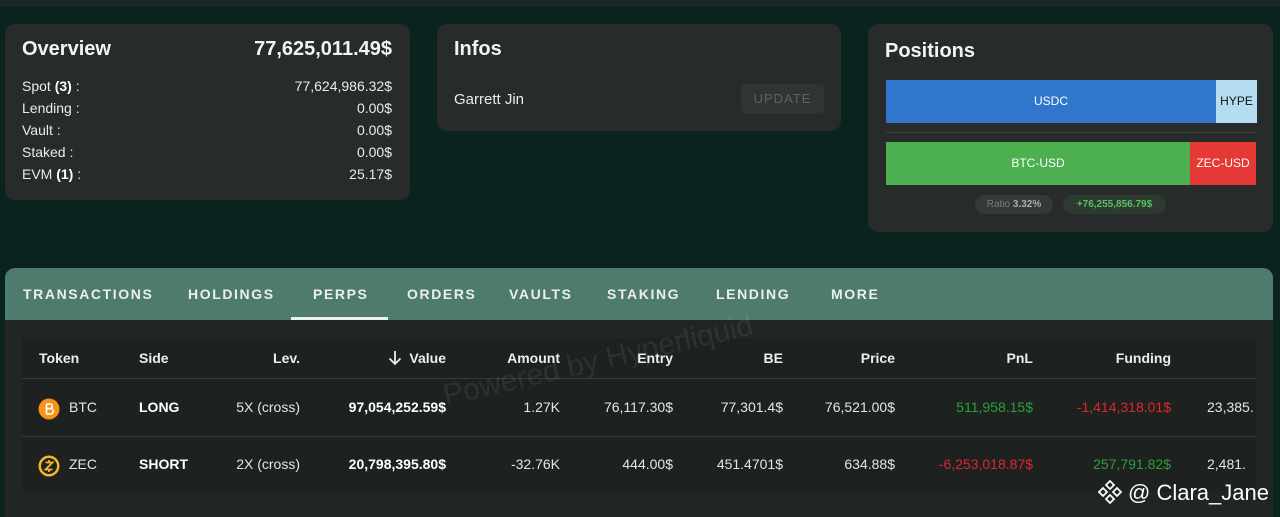 This screenshot has width=1280, height=517. What do you see at coordinates (286, 358) in the screenshot?
I see `column-header: Lev.` at bounding box center [286, 358].